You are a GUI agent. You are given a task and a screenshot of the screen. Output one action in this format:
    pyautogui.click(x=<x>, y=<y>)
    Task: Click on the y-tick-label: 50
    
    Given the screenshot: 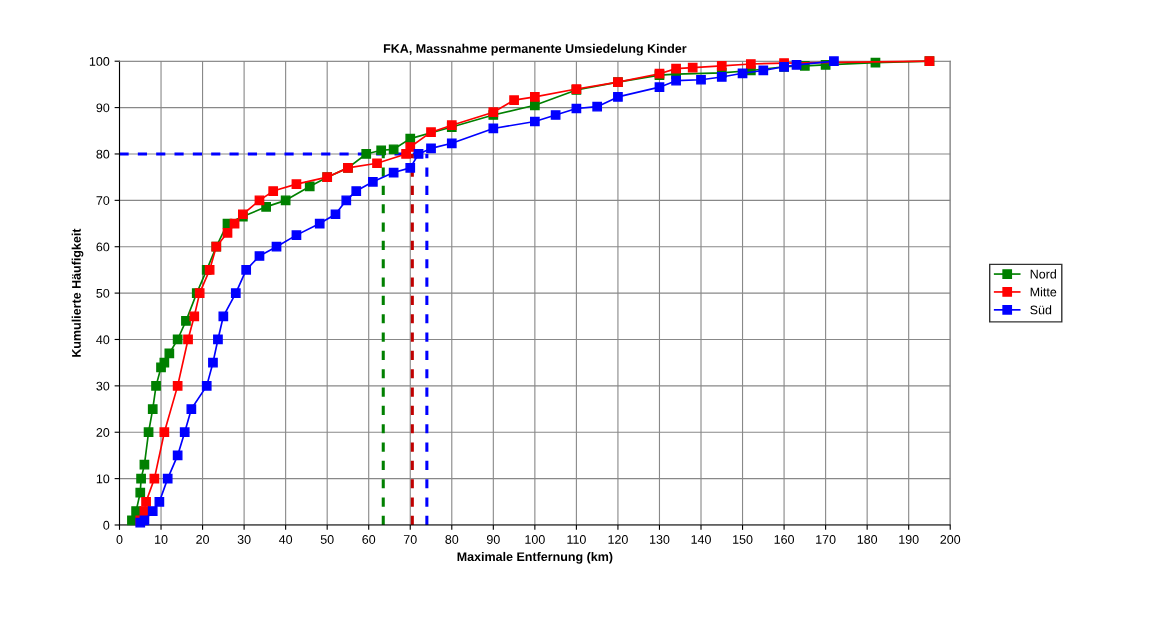 What is the action you would take?
    pyautogui.click(x=103, y=293)
    